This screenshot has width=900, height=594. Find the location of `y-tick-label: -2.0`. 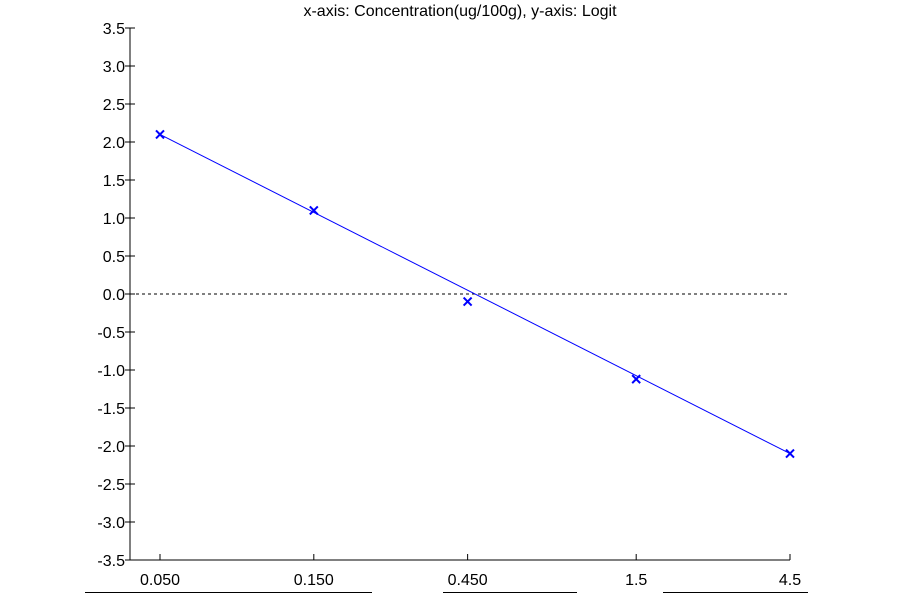

y-tick-label: -2.0 is located at coordinates (111, 447).